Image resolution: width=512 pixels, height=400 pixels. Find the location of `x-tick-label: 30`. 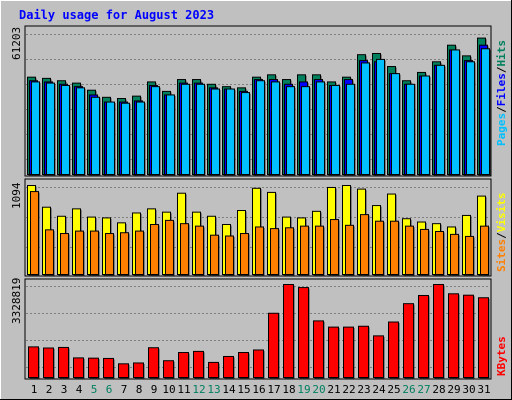

x-tick-label: 30 is located at coordinates (468, 389).